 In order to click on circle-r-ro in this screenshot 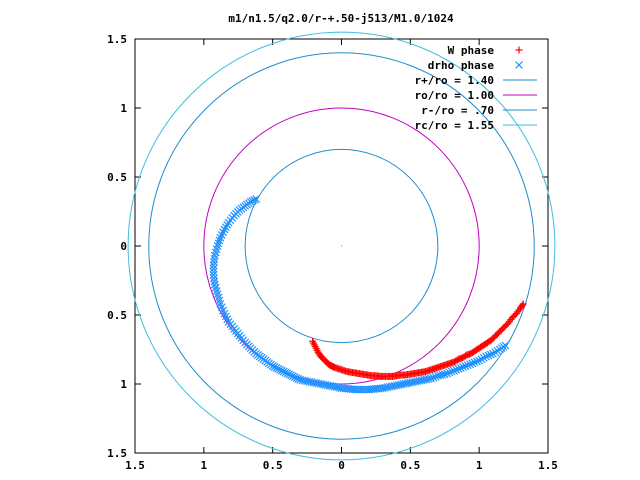, I will do `click(341, 246)`.